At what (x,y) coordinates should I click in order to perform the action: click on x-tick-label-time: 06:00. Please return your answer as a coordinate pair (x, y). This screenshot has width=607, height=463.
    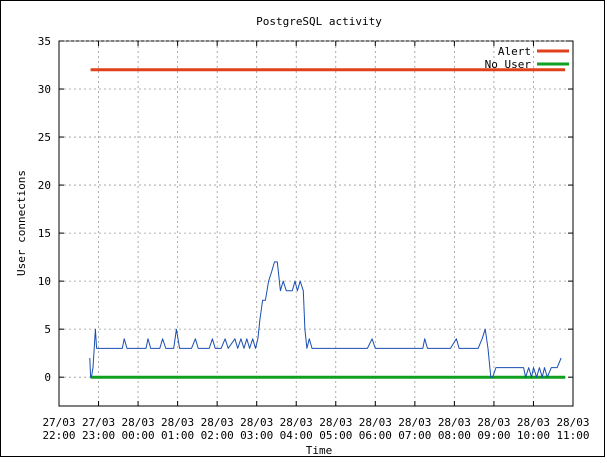
    Looking at the image, I should click on (375, 435).